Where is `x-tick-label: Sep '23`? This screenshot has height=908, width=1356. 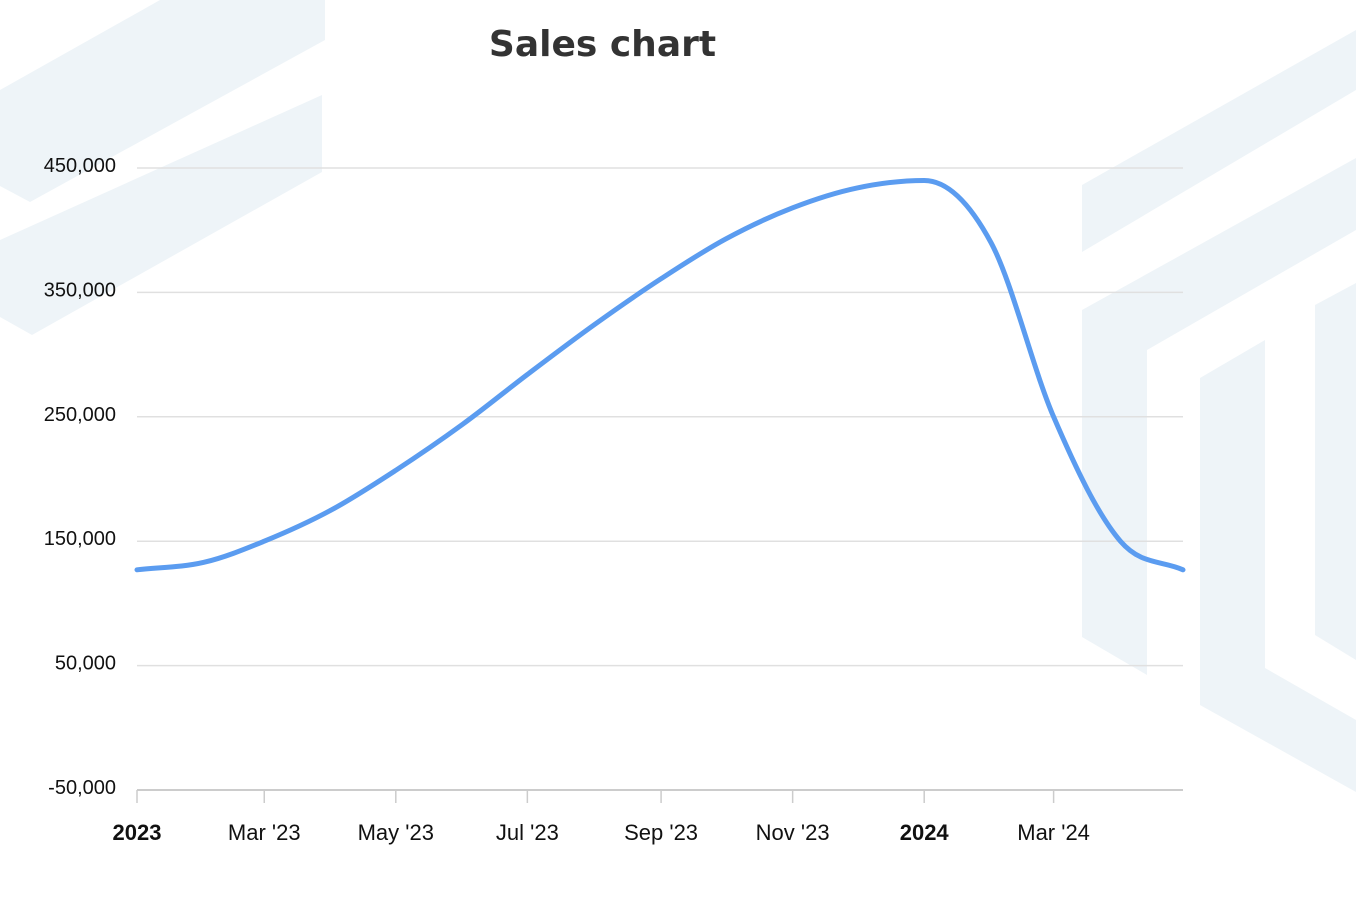 x-tick-label: Sep '23 is located at coordinates (661, 832).